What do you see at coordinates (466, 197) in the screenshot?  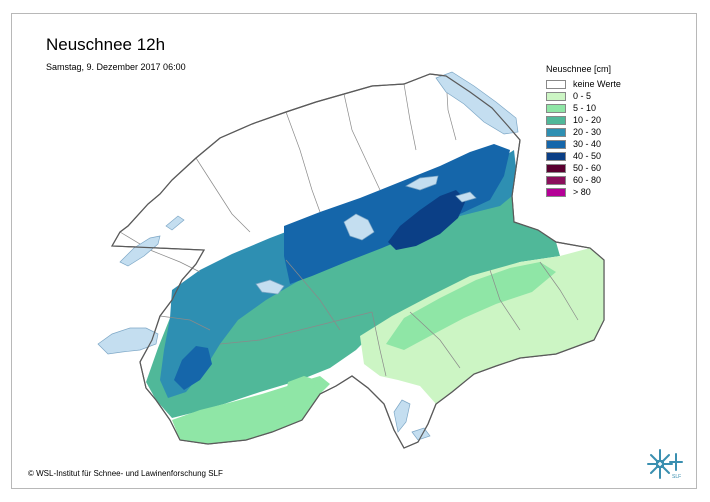 I see `lake-walensee` at bounding box center [466, 197].